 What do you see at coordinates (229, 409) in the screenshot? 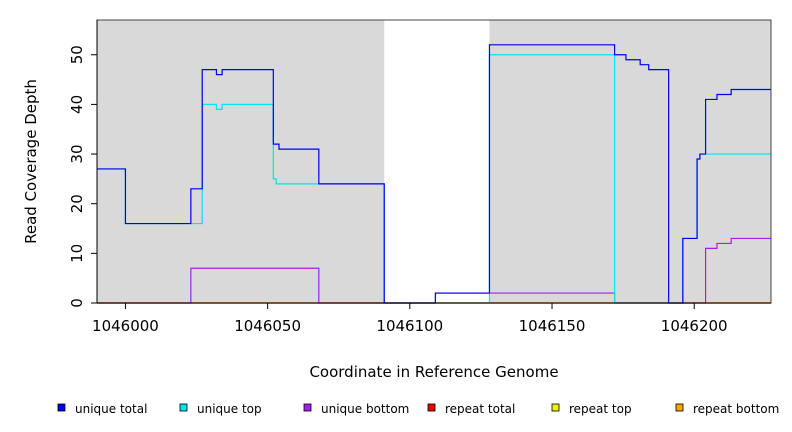
I see `legend-label: unique top` at bounding box center [229, 409].